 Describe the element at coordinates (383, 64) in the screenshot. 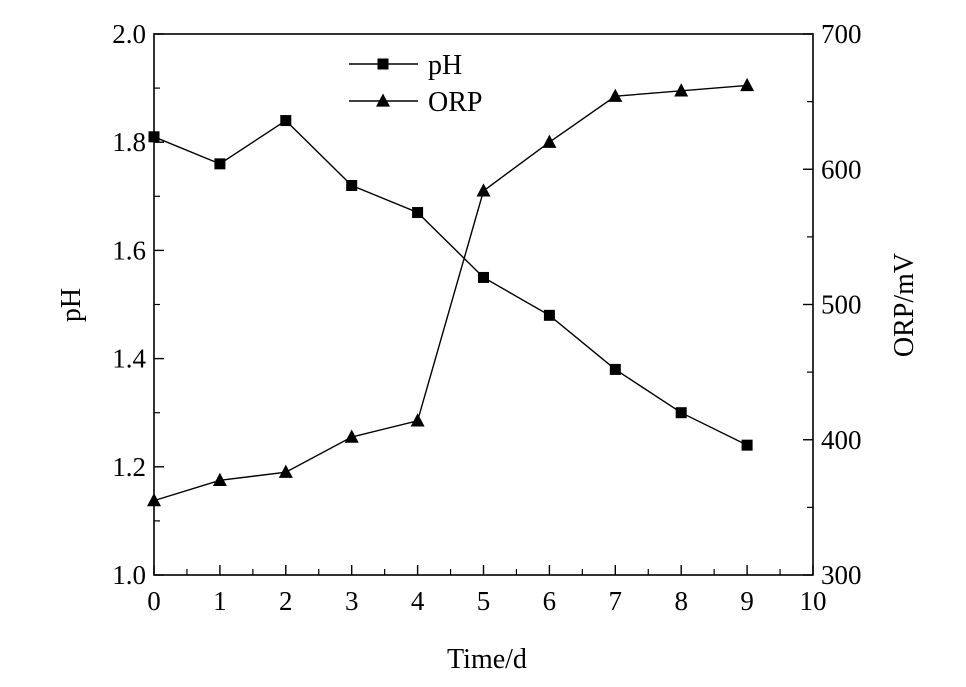

I see `legend-ph-marker` at that location.